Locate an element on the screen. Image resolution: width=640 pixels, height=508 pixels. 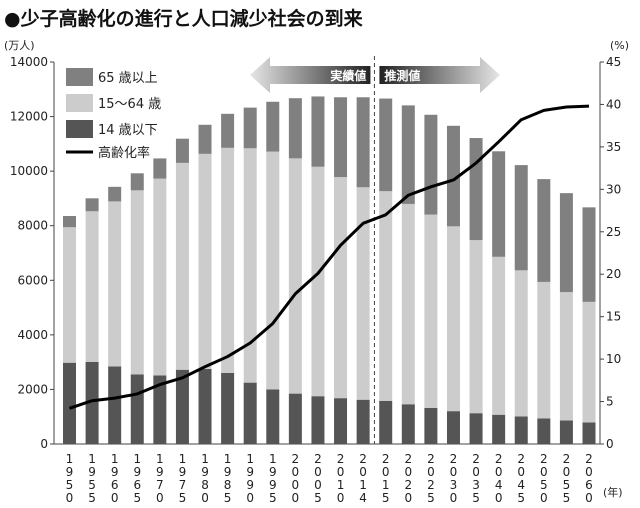
bar-1950-14歳以下 is located at coordinates (69, 403).